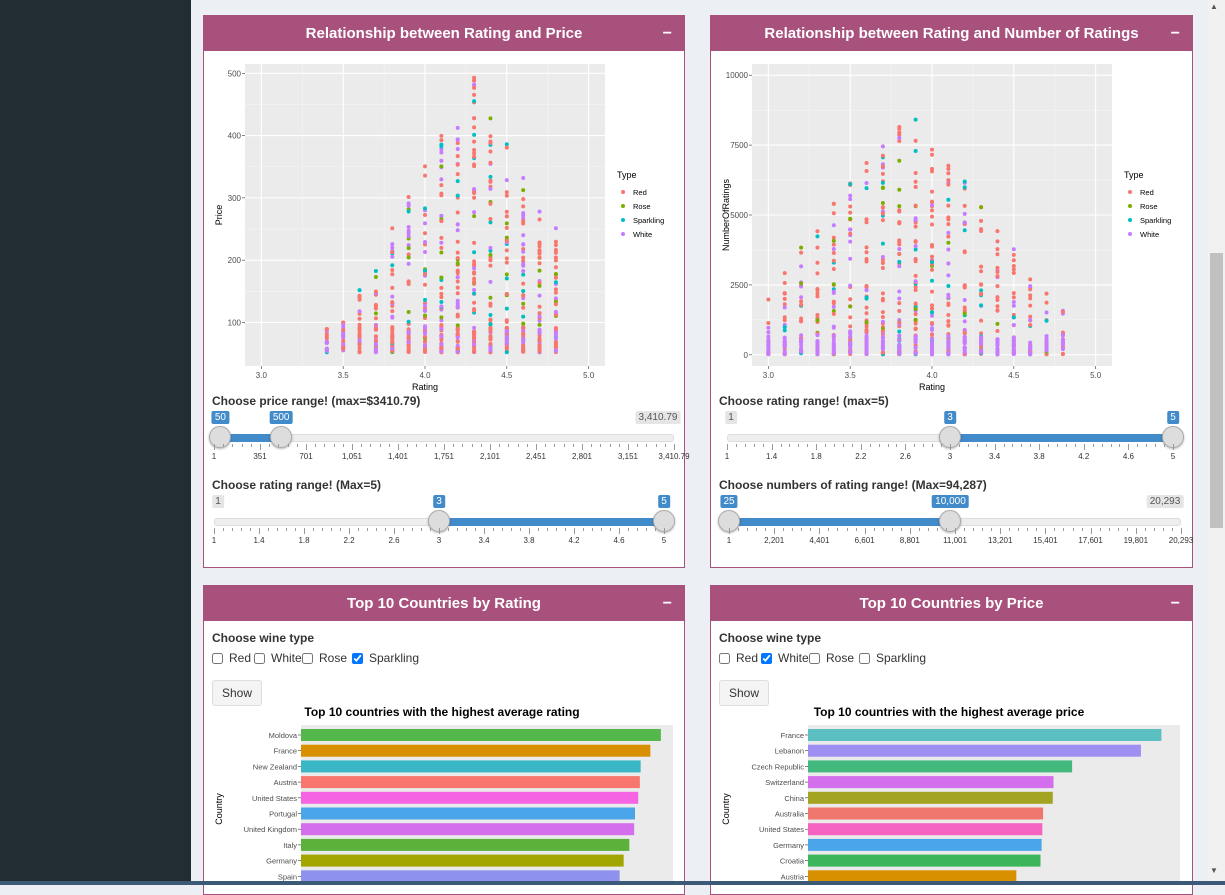  I want to click on y-axis-label: NumberOfRatings, so click(726, 214).